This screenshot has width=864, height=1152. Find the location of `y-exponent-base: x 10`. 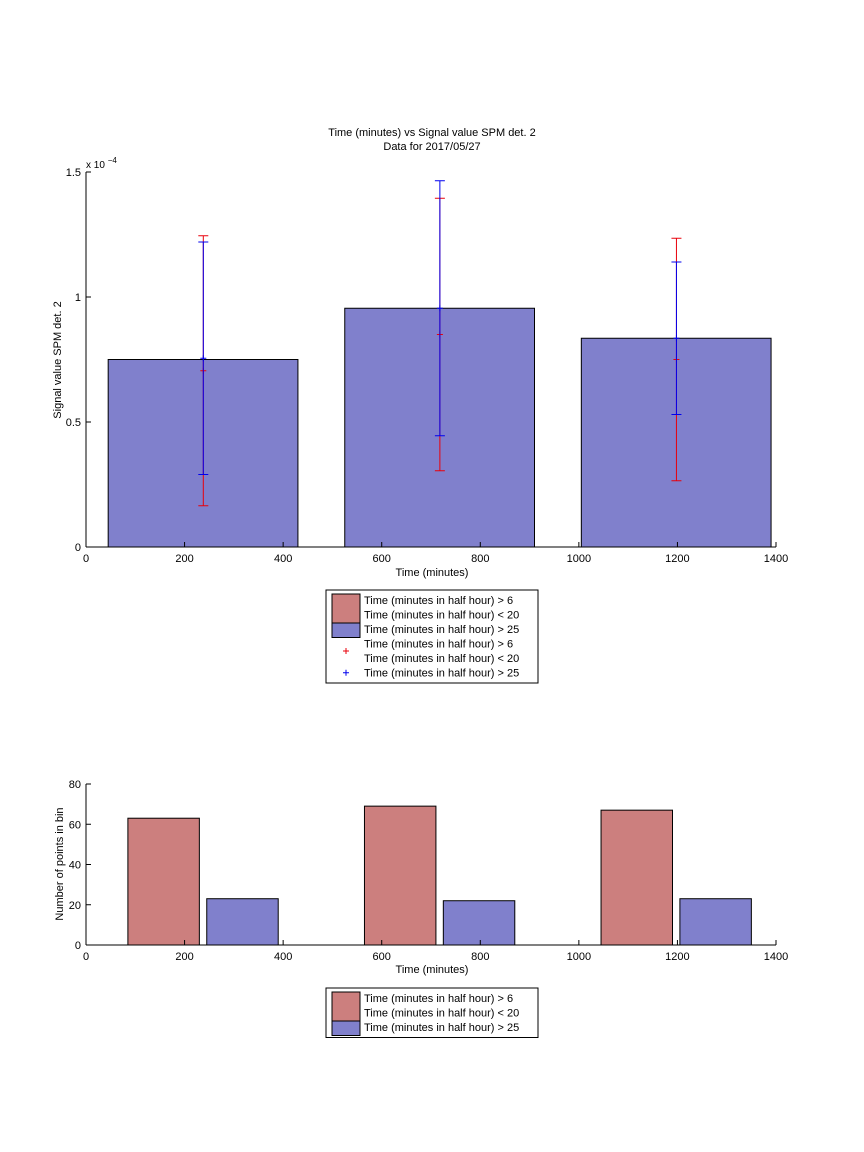

y-exponent-base: x 10 is located at coordinates (95, 165).